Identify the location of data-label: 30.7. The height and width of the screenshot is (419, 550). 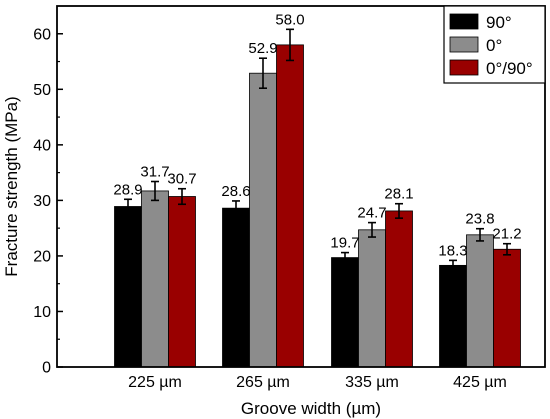
(181, 179).